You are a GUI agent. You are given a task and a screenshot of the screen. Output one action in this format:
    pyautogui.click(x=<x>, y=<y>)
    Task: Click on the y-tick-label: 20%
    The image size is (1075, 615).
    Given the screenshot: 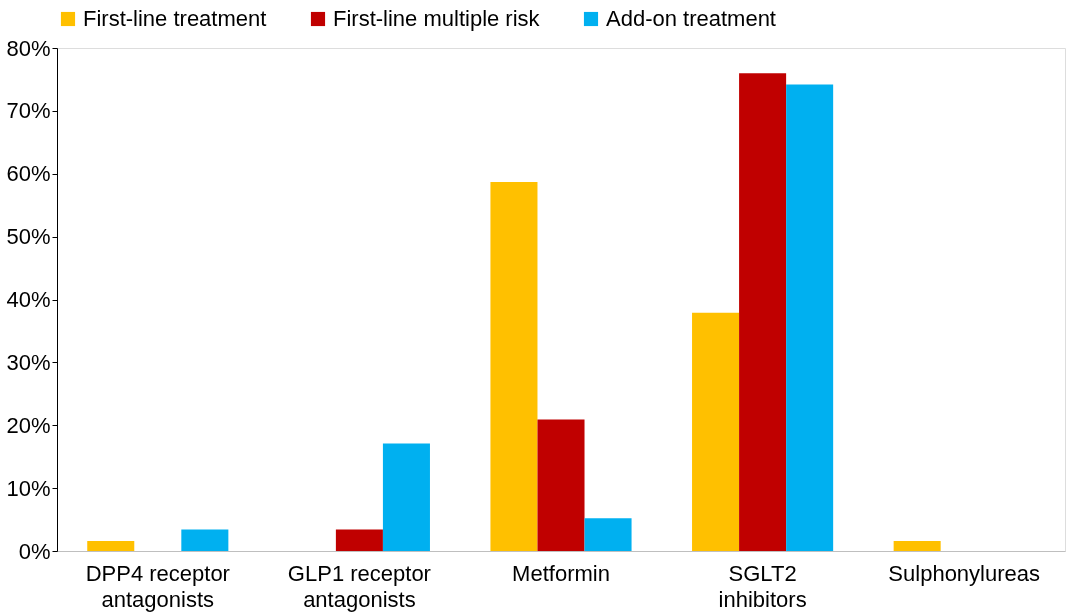 What is the action you would take?
    pyautogui.click(x=28, y=425)
    